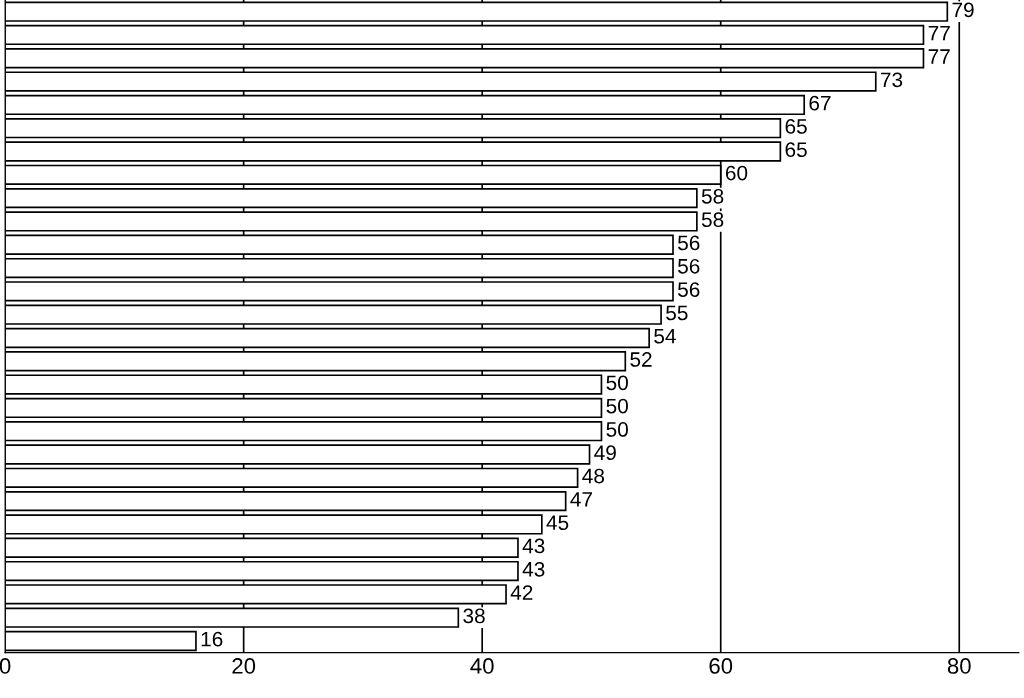 Image resolution: width=1024 pixels, height=698 pixels. Describe the element at coordinates (244, 666) in the screenshot. I see `x-tick-label: 20` at that location.